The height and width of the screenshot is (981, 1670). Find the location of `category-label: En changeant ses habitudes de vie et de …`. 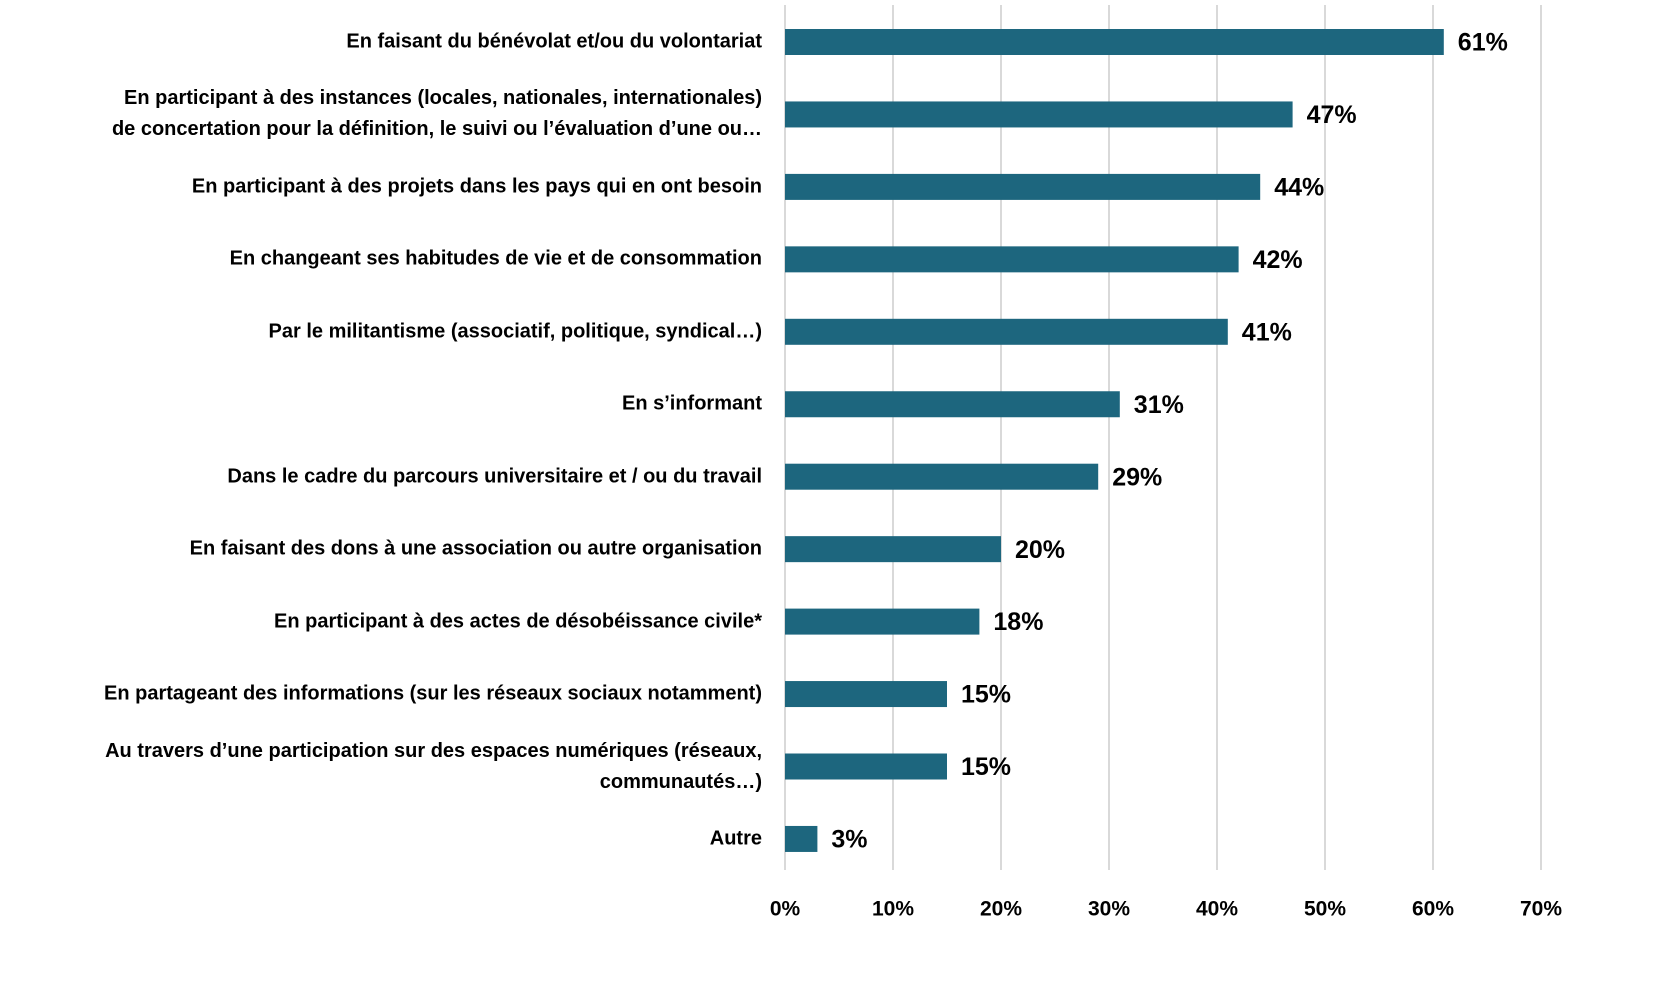

category-label: En changeant ses habitudes de vie et de … is located at coordinates (495, 258).